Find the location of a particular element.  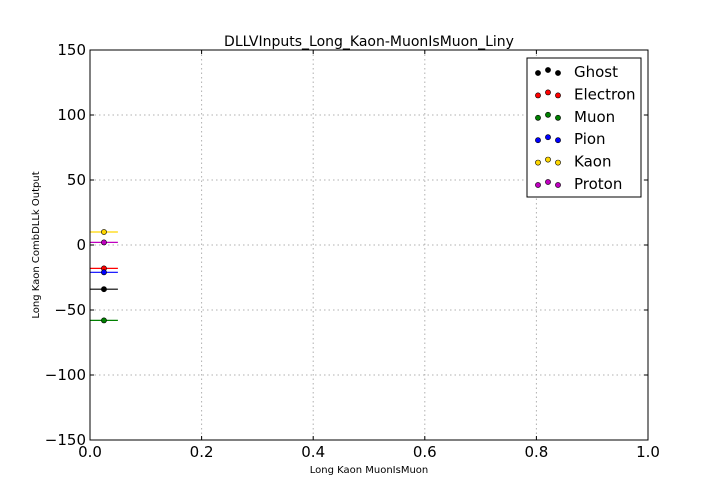

x-axis-label: Long Kaon MuonIsMuon is located at coordinates (369, 470).